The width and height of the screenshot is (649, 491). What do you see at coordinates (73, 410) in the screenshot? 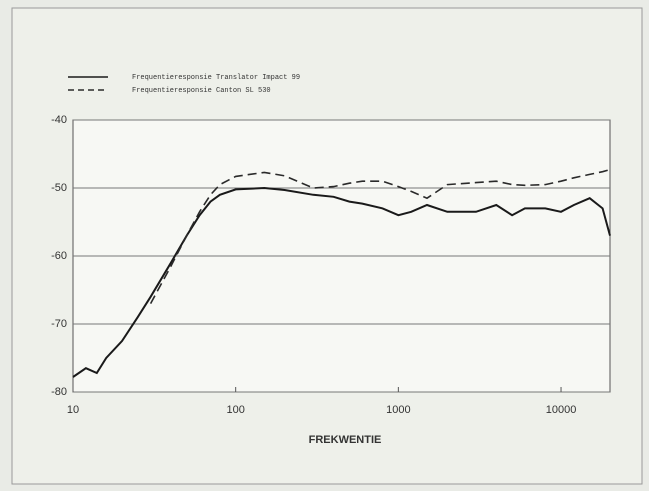
I see `x-tick-label: 10` at bounding box center [73, 410].